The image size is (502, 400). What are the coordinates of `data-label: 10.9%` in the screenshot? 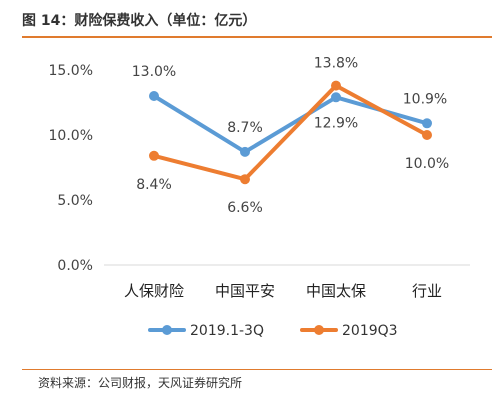 It's located at (425, 99).